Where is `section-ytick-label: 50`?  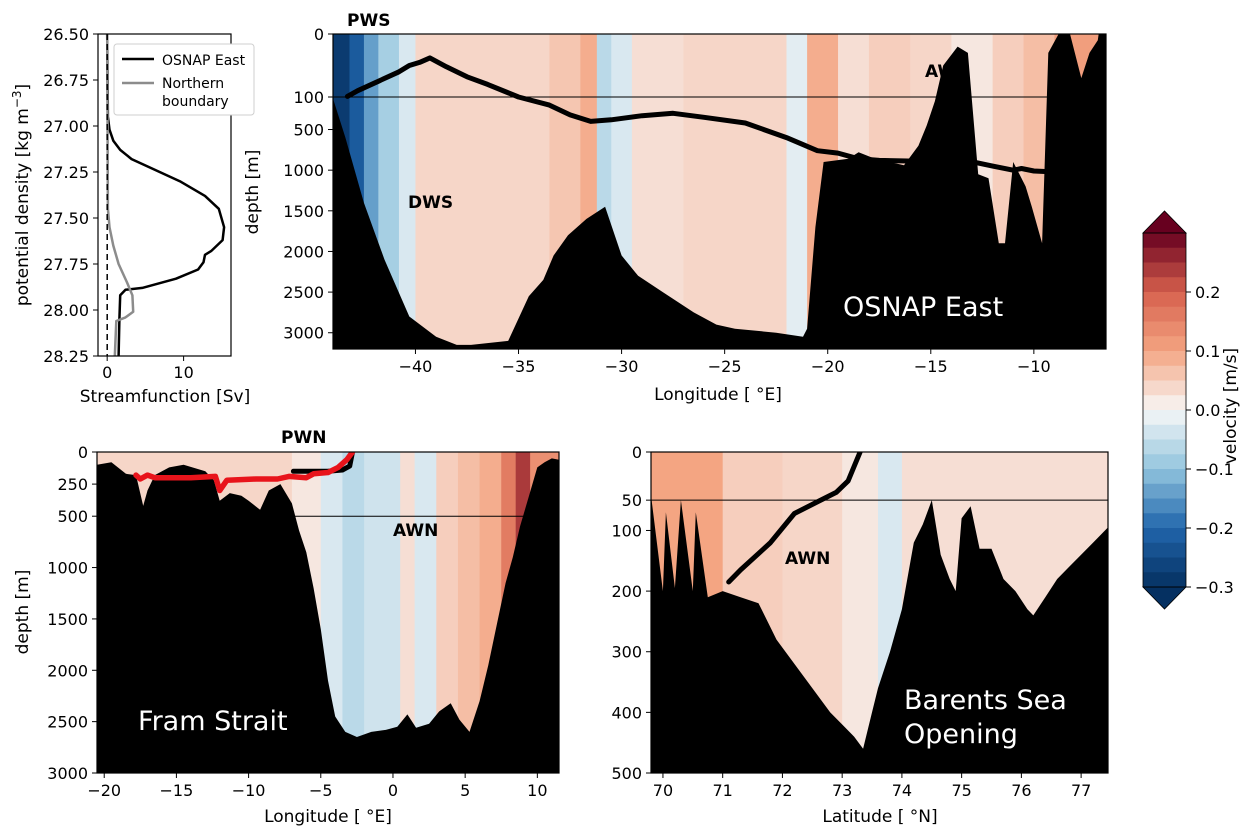 section-ytick-label: 50 is located at coordinates (632, 500).